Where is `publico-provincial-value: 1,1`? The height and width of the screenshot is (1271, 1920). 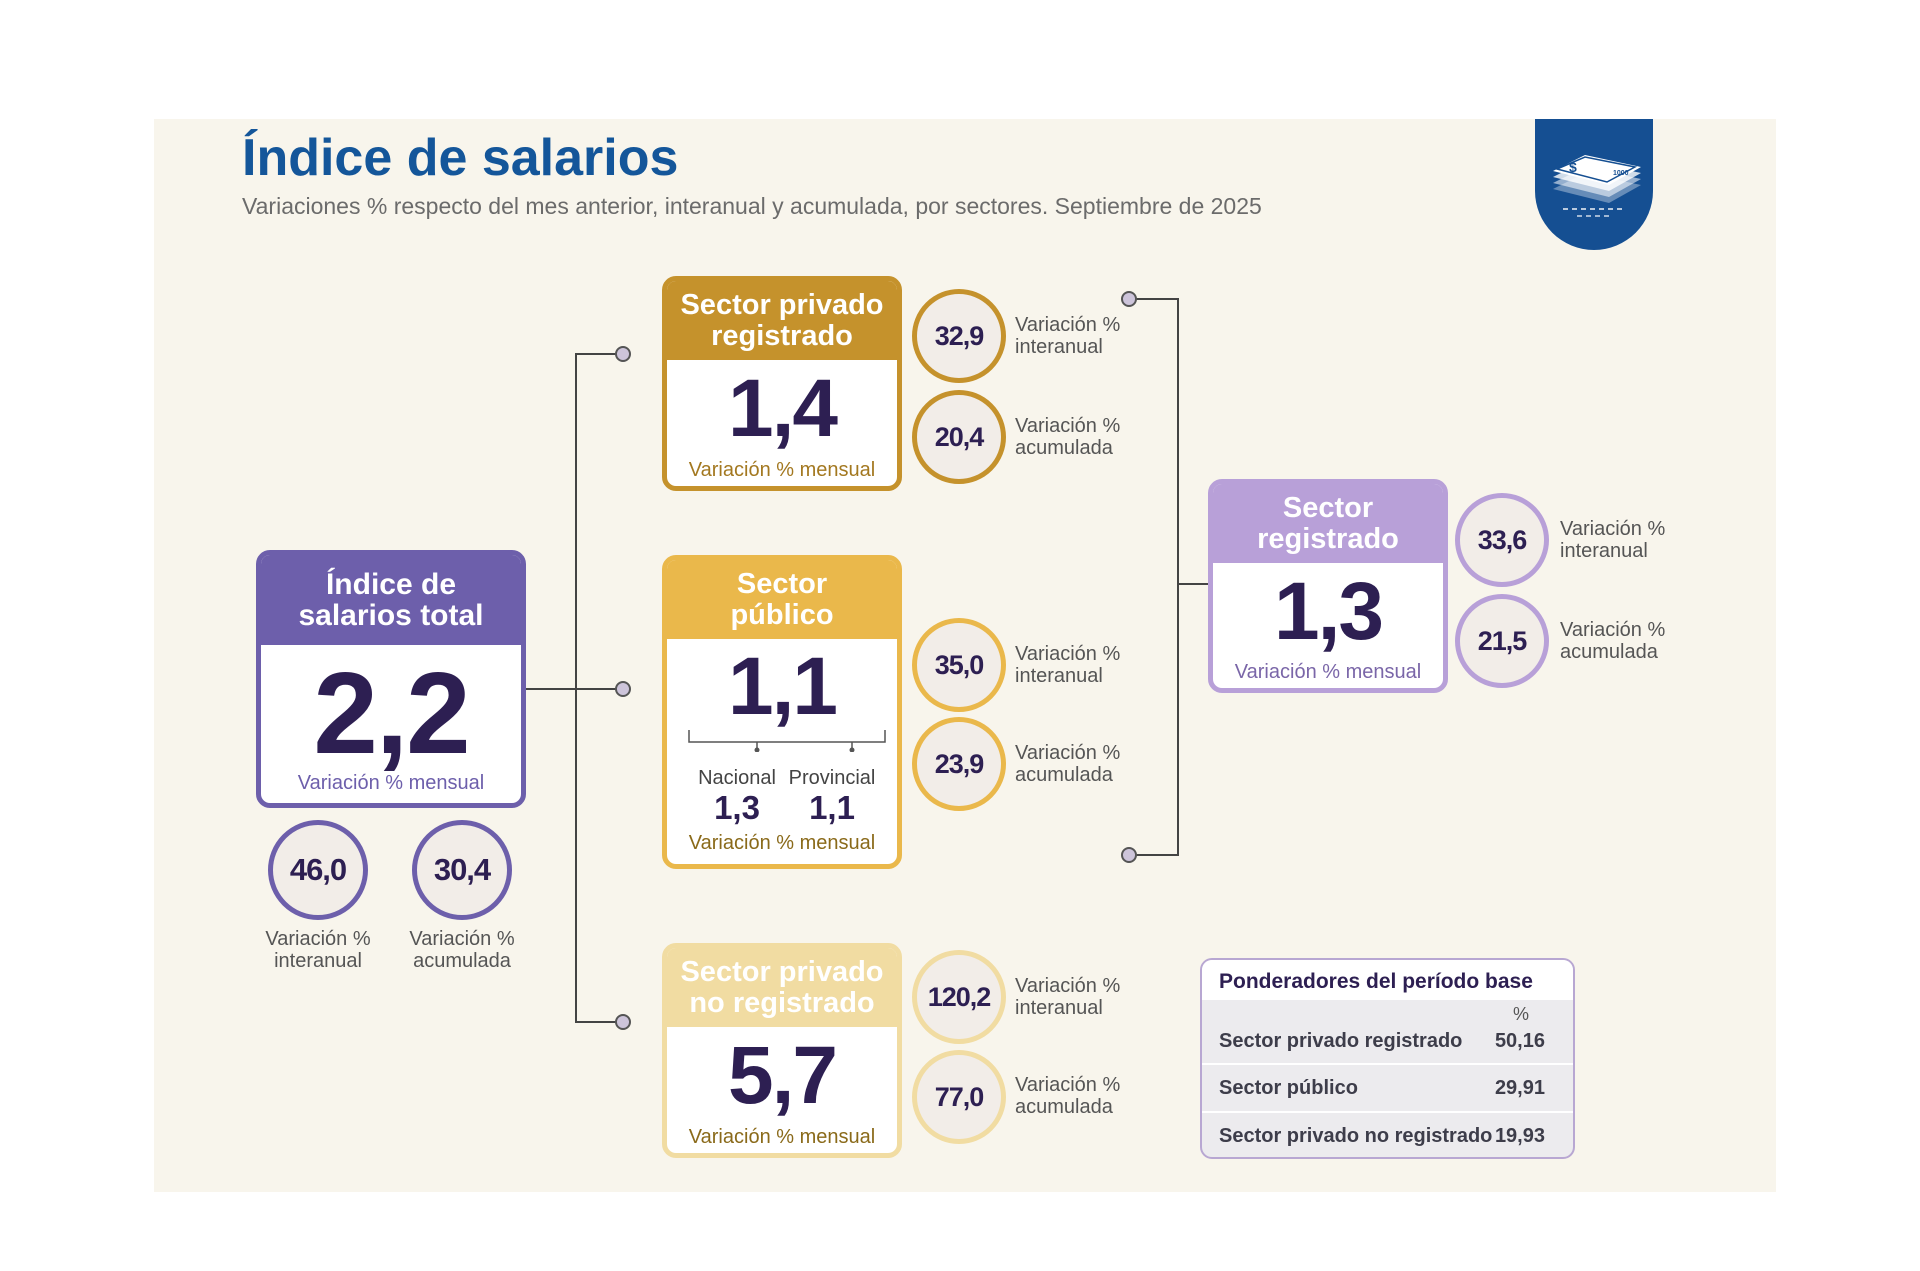
publico-provincial-value: 1,1 is located at coordinates (832, 807).